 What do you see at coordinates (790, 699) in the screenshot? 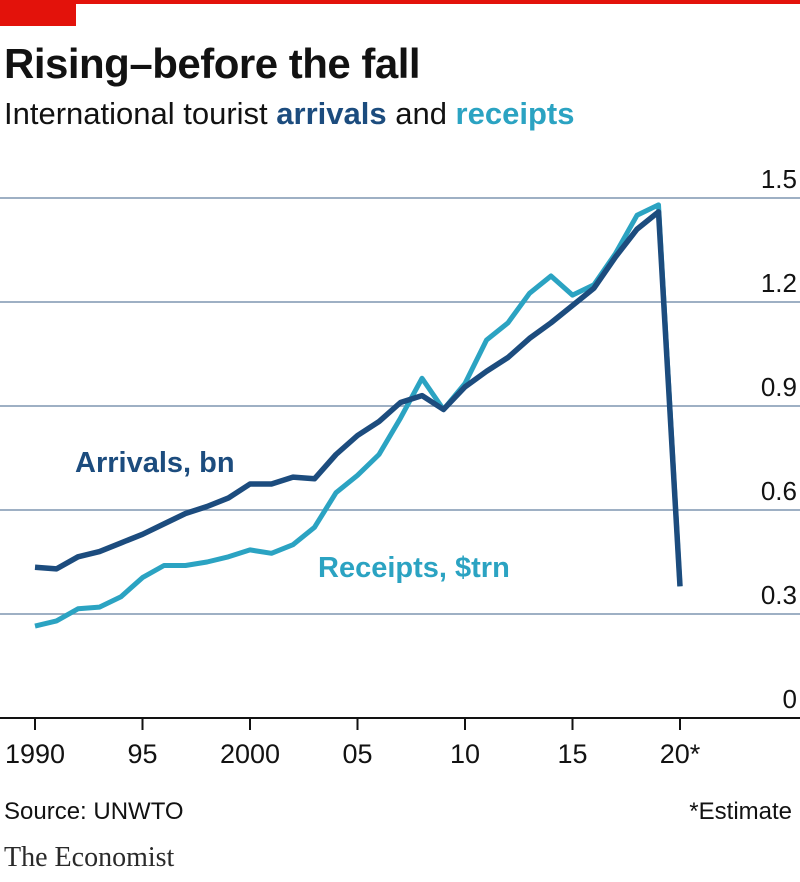
I see `y-tick-label: 0` at bounding box center [790, 699].